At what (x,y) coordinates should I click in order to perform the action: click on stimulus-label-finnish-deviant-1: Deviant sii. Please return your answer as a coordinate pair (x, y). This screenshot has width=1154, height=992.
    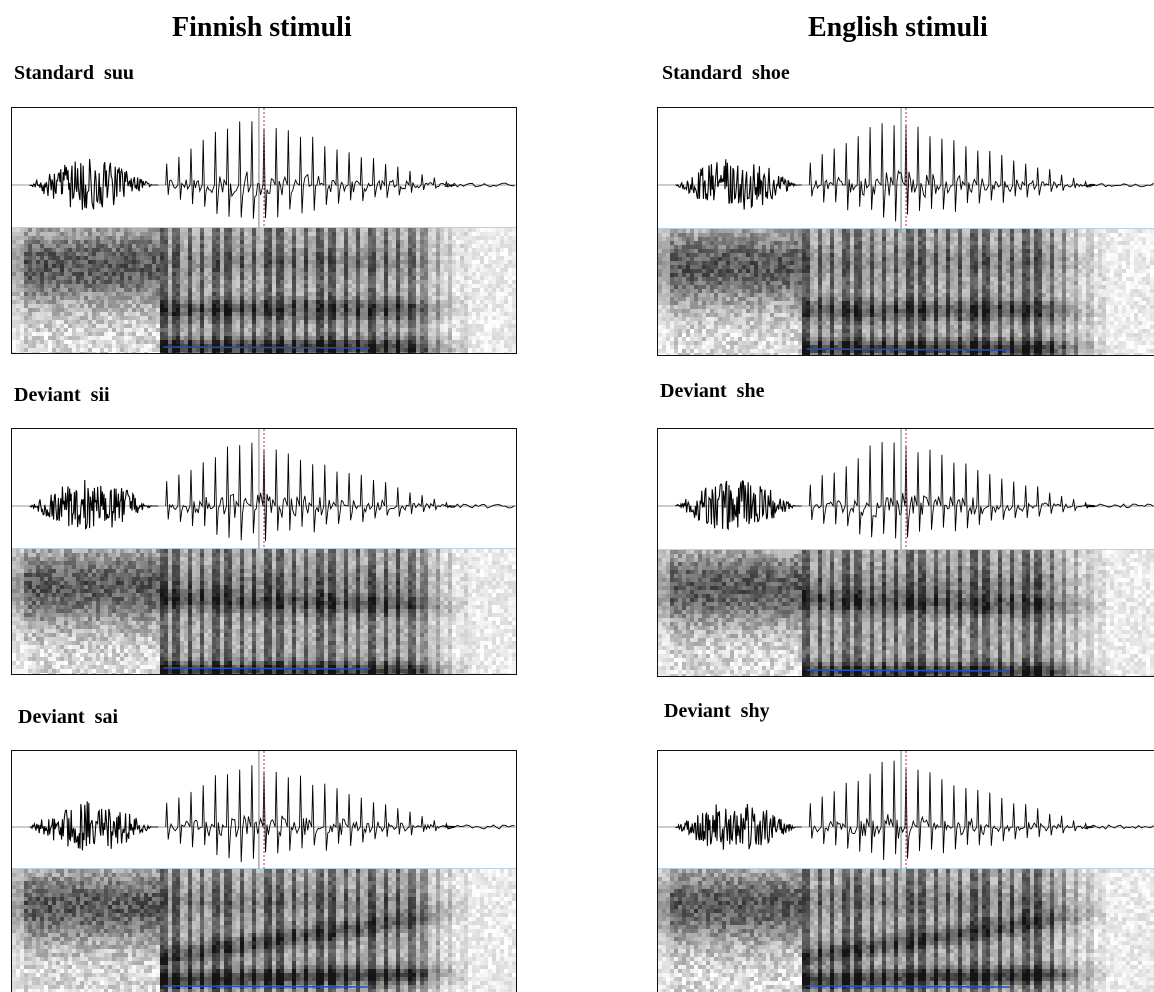
    Looking at the image, I should click on (62, 395).